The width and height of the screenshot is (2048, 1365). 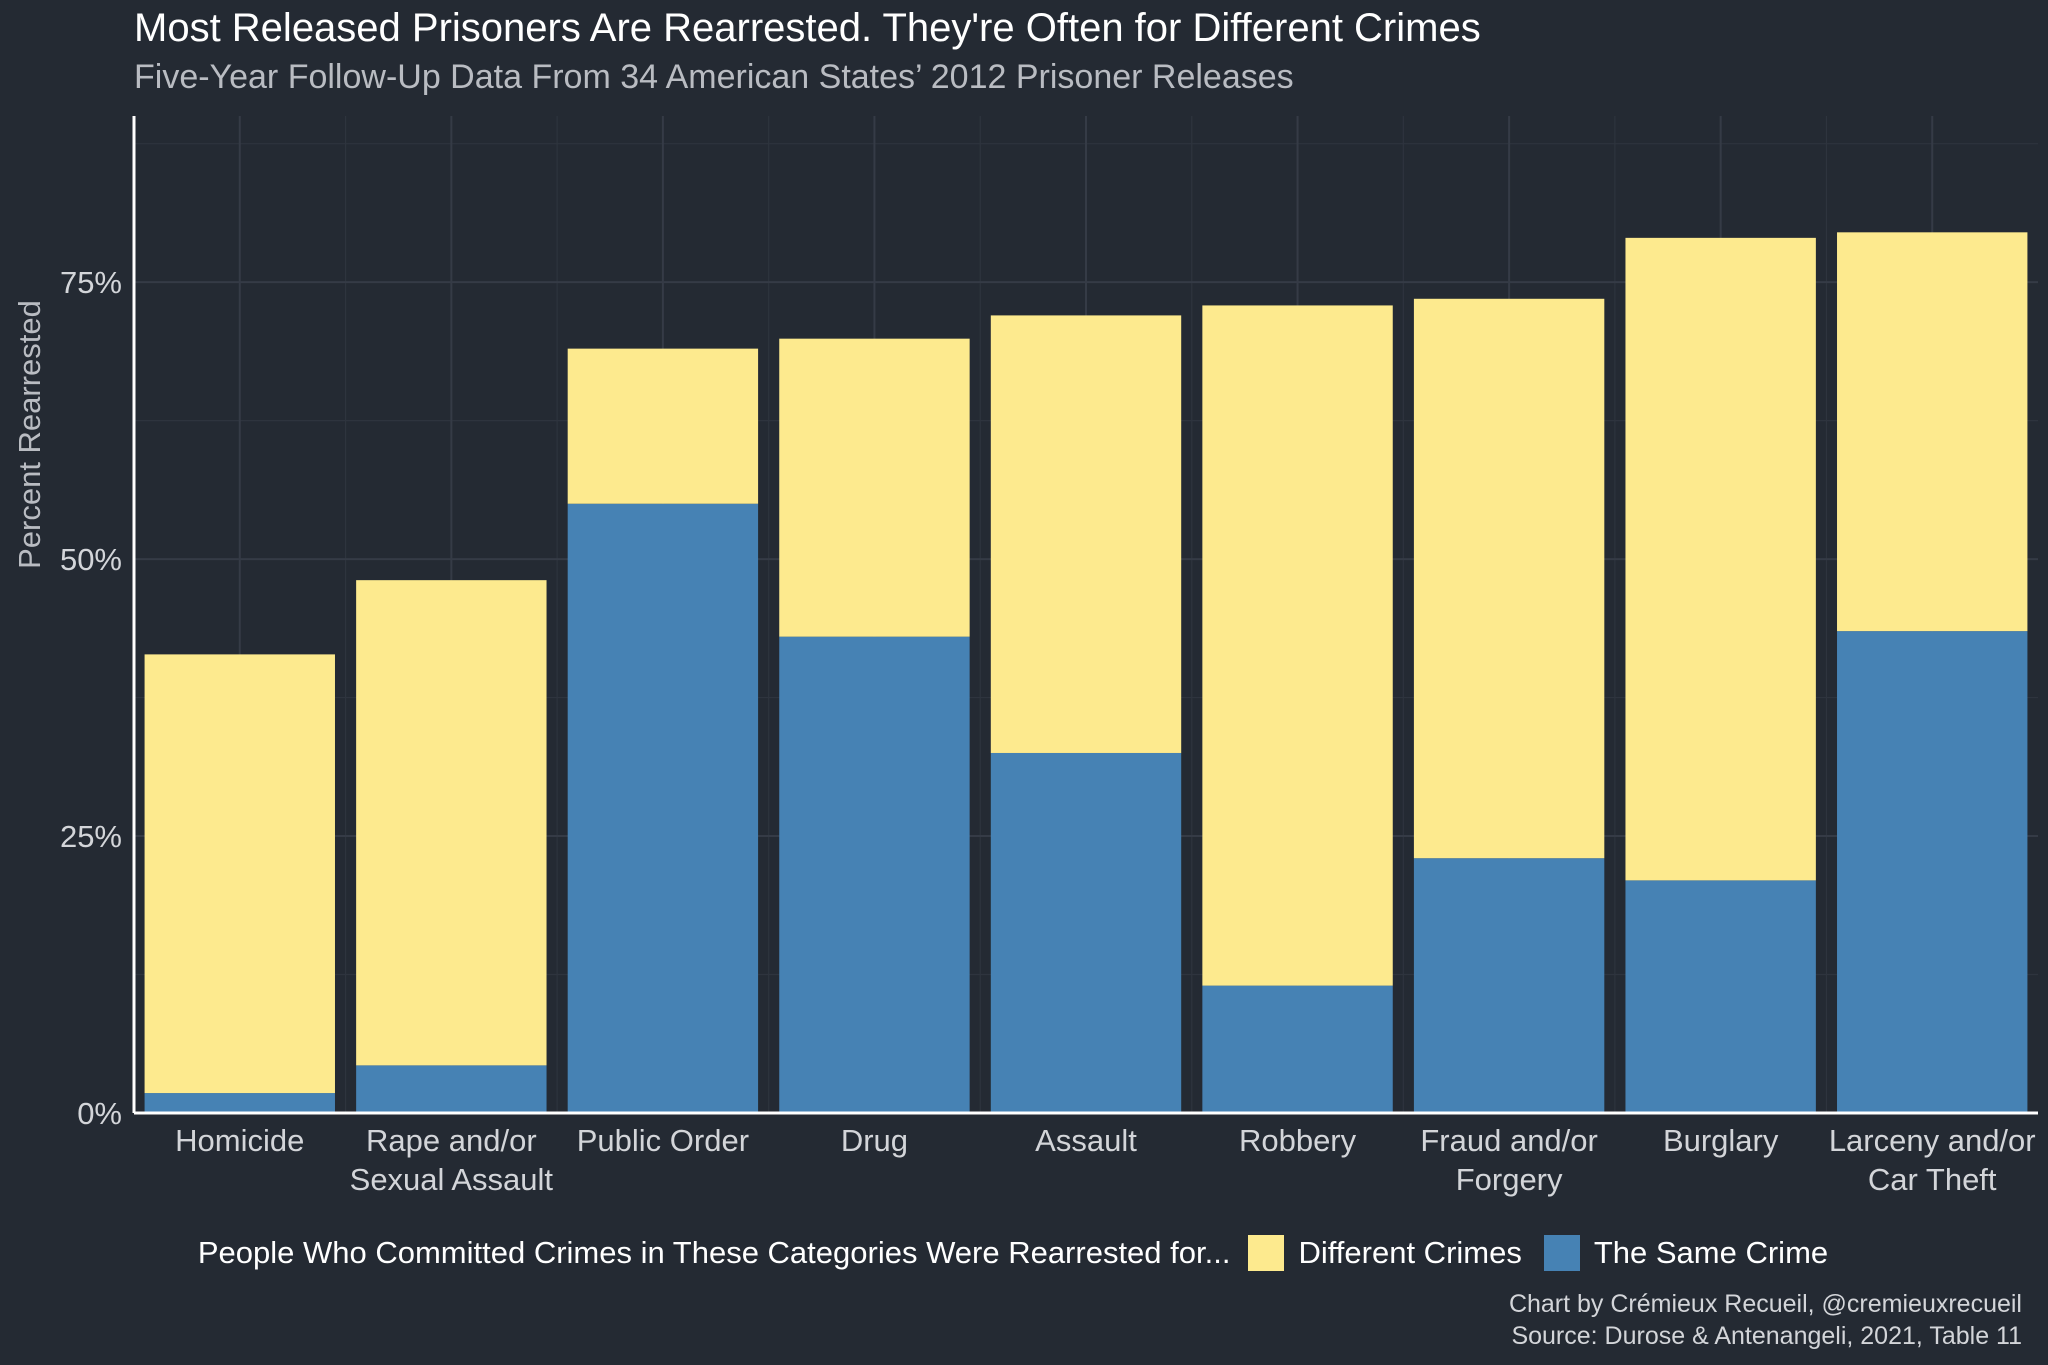 I want to click on x-tick-label: Larceny and/or, so click(x=1932, y=1140).